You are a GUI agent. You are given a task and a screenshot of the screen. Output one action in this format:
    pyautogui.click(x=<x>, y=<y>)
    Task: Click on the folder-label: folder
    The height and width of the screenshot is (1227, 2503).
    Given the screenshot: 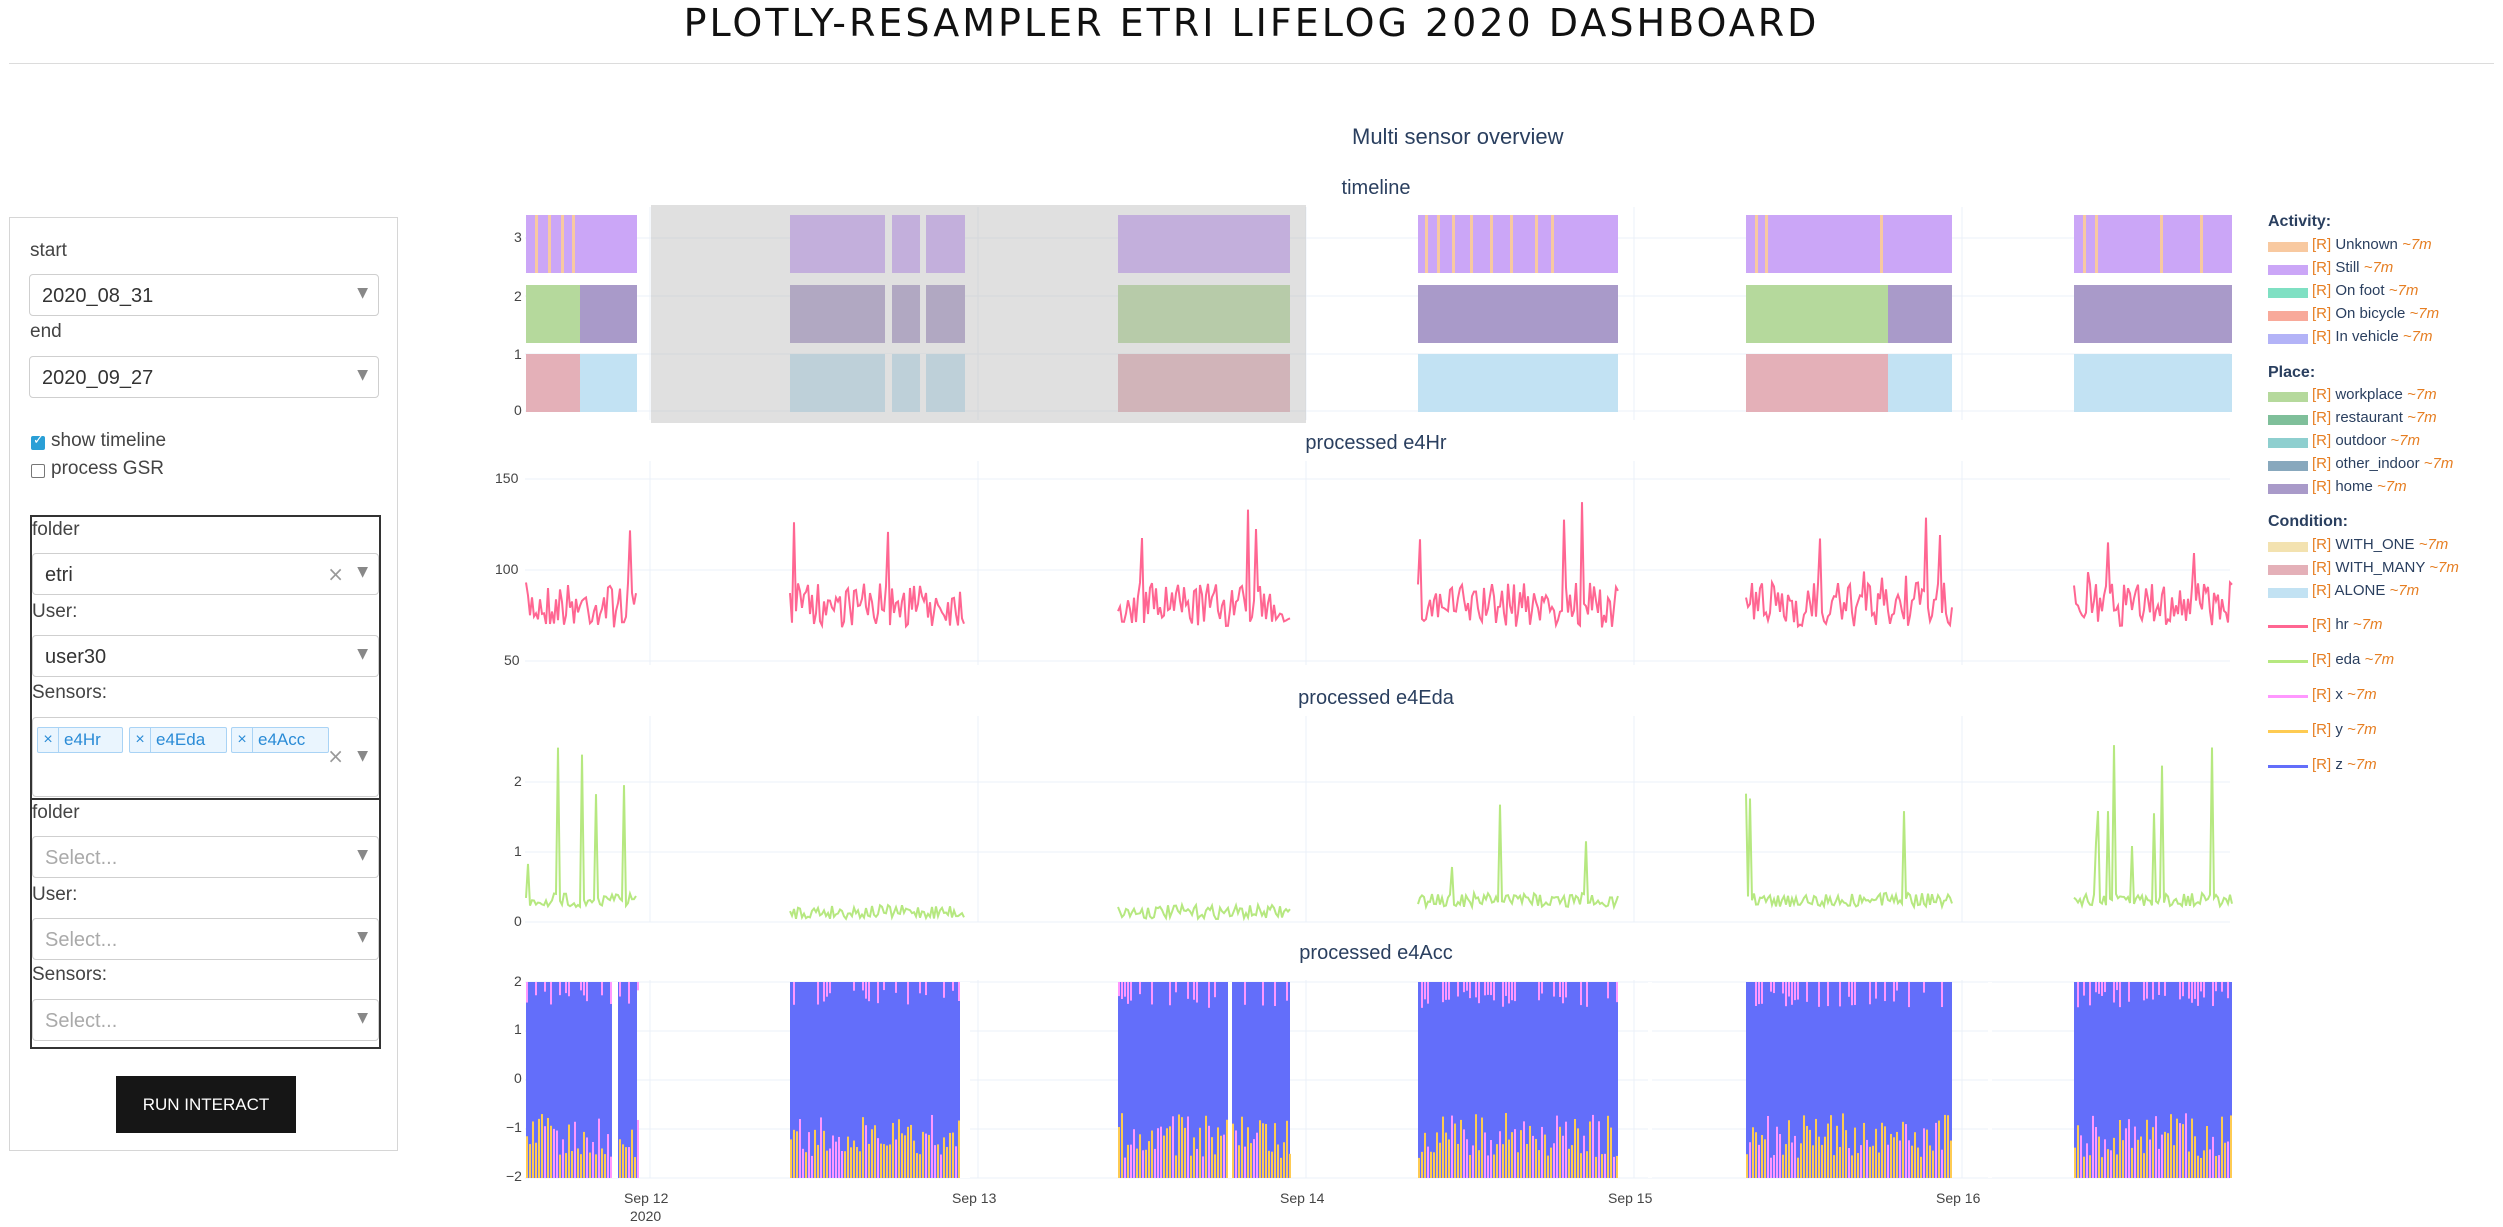 What is the action you would take?
    pyautogui.click(x=56, y=529)
    